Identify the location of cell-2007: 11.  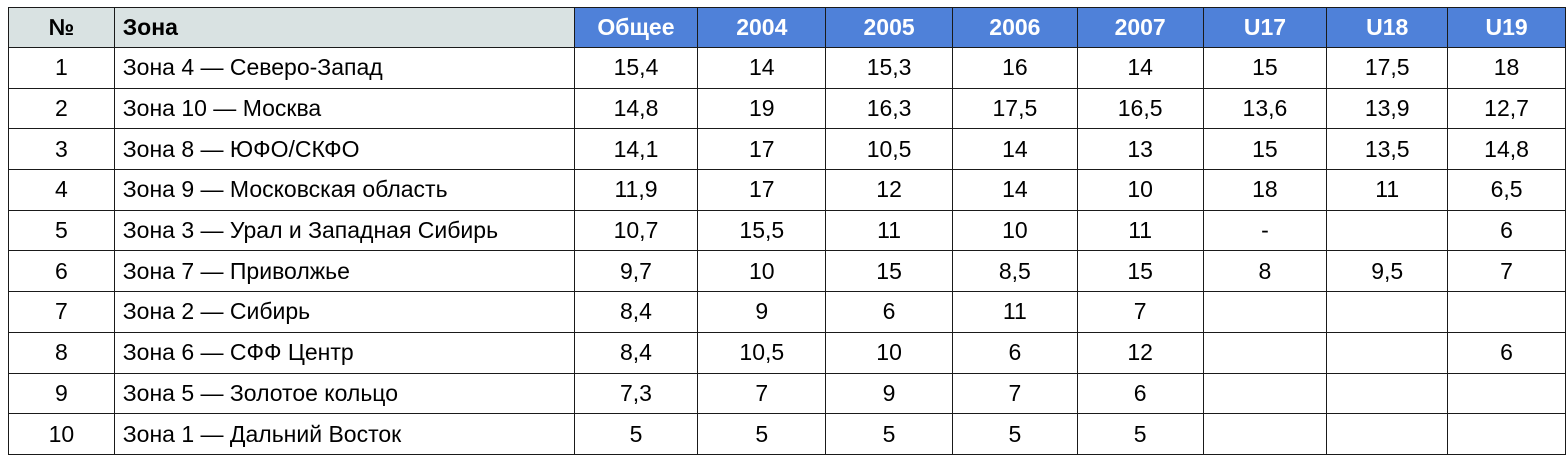
(1140, 230).